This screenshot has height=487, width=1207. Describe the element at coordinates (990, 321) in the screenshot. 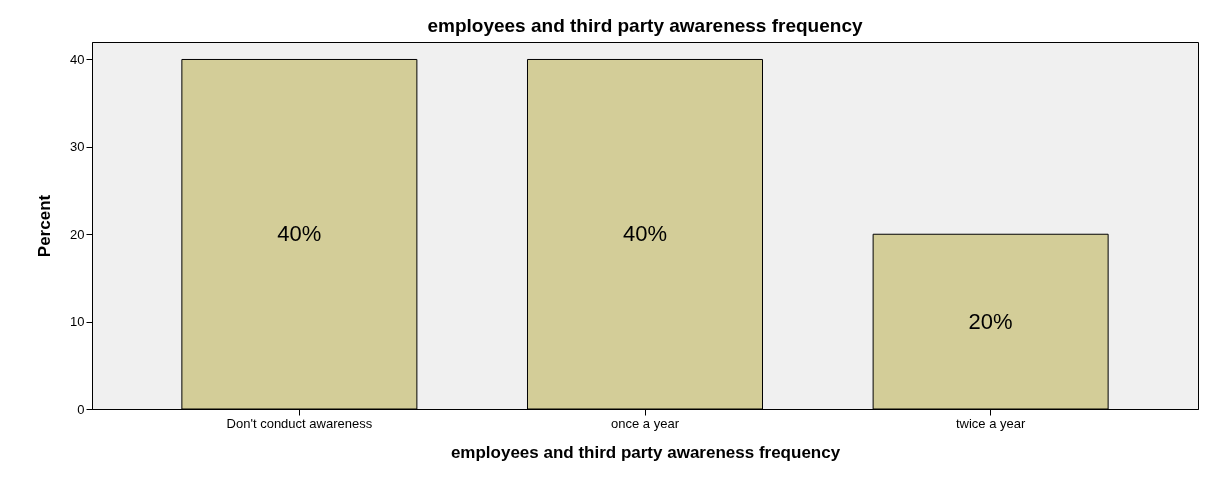

I see `data-label: 20%` at that location.